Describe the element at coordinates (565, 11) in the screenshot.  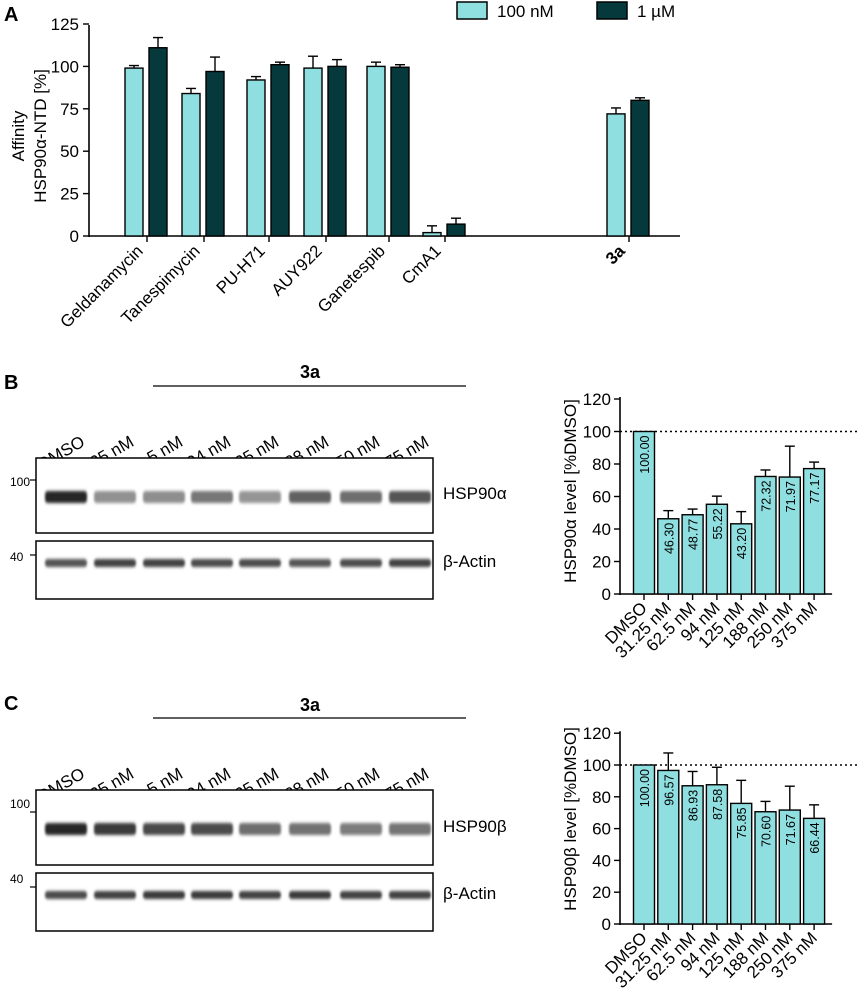
I see `legend: 100 nM 1 µM` at that location.